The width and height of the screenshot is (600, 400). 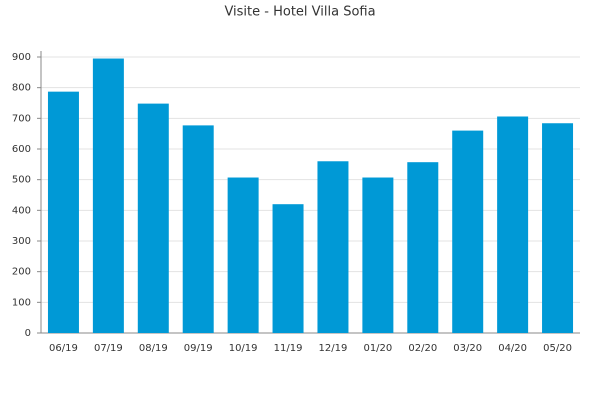 I want to click on y-tick-label: 700, so click(x=21, y=118).